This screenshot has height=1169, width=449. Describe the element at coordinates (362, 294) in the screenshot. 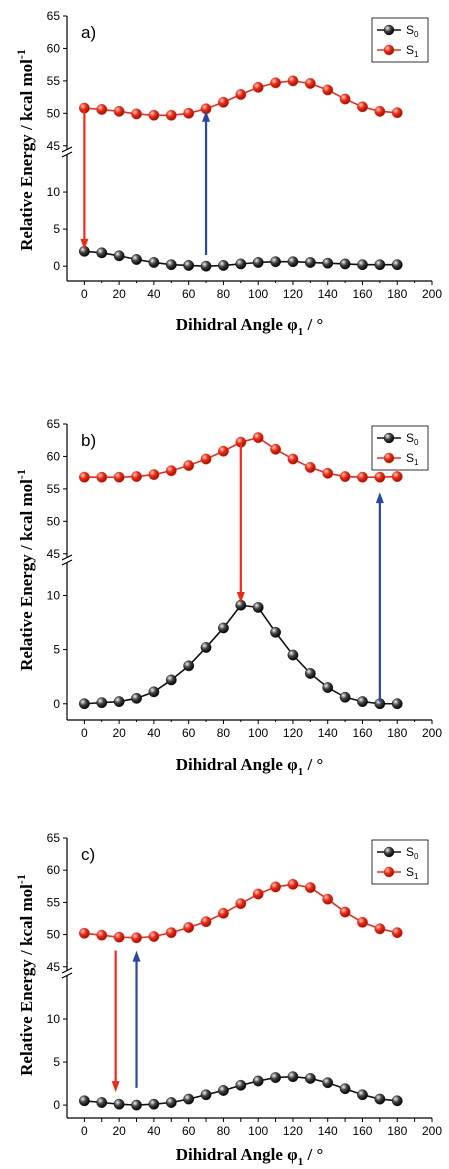

I see `x-tick-label: 160` at that location.